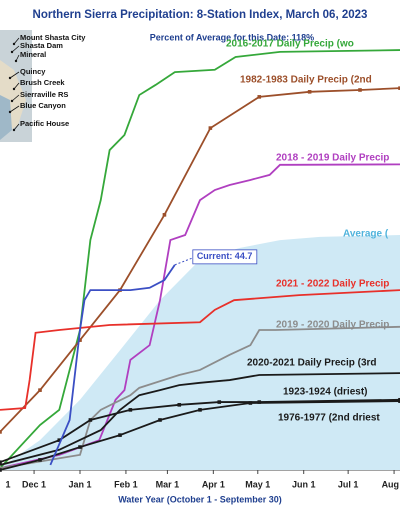 Image resolution: width=400 pixels, height=516 pixels. What do you see at coordinates (290, 44) in the screenshot?
I see `series-label: 2016-2017 Daily Precip (wo` at bounding box center [290, 44].